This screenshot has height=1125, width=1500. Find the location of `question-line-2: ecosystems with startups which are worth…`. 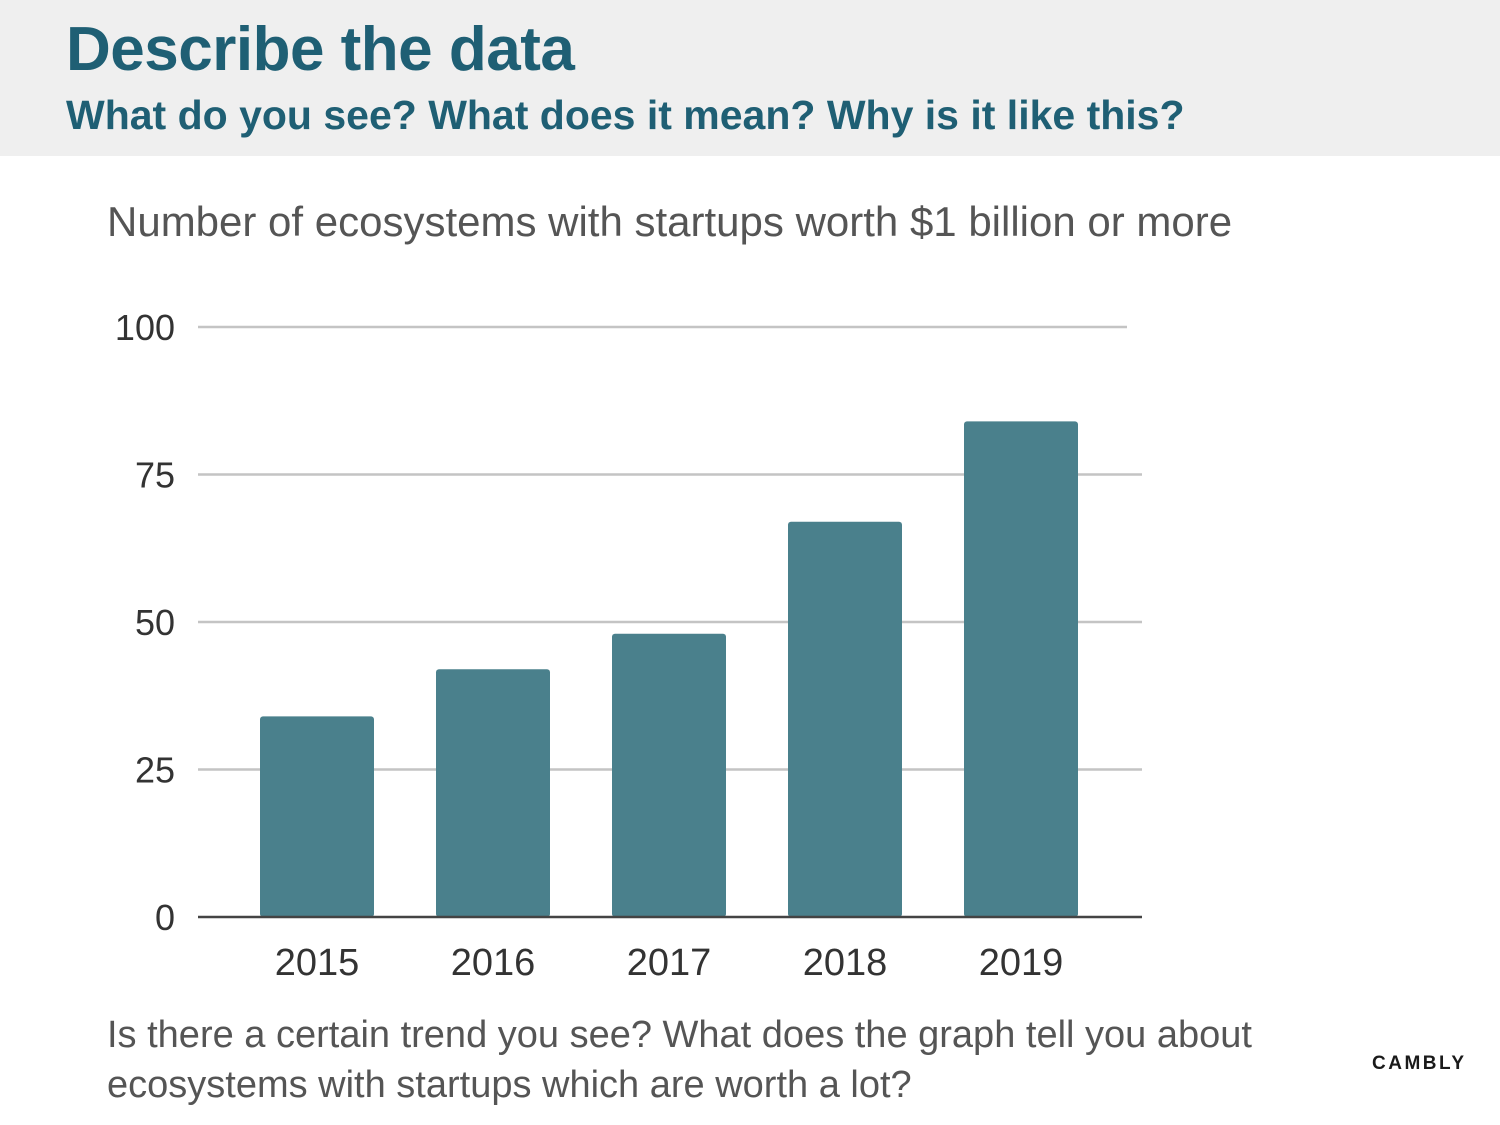

question-line-2: ecosystems with startups which are worth… is located at coordinates (509, 1085).